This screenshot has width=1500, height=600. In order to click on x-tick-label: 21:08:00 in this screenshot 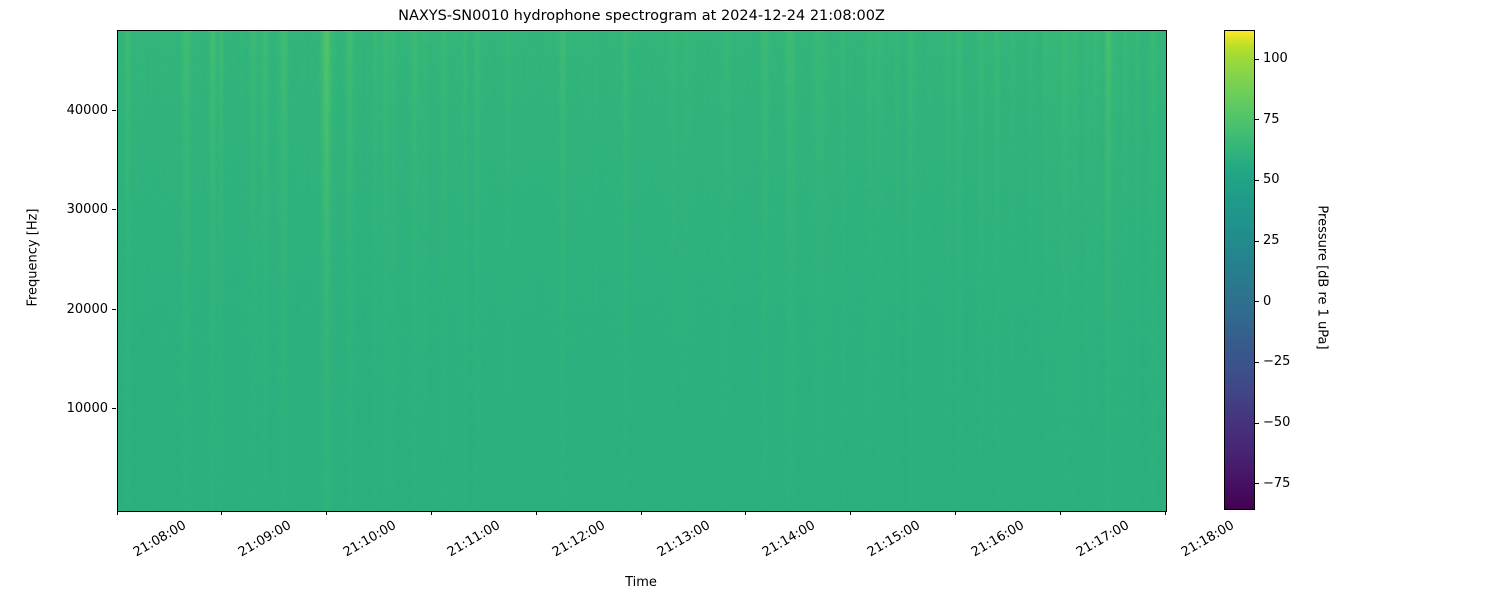, I will do `click(159, 539)`.